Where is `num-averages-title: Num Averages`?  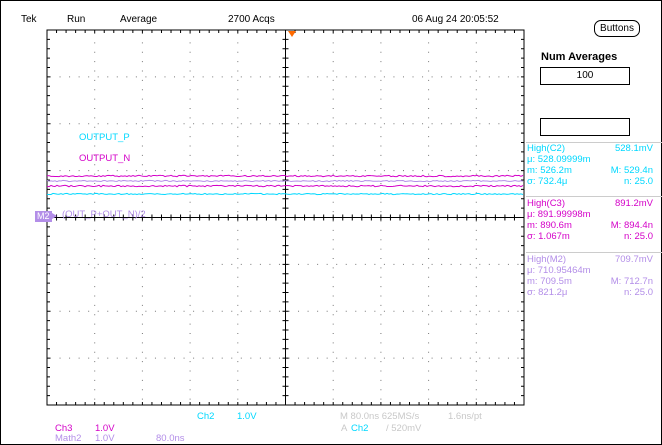 num-averages-title: Num Averages is located at coordinates (579, 57).